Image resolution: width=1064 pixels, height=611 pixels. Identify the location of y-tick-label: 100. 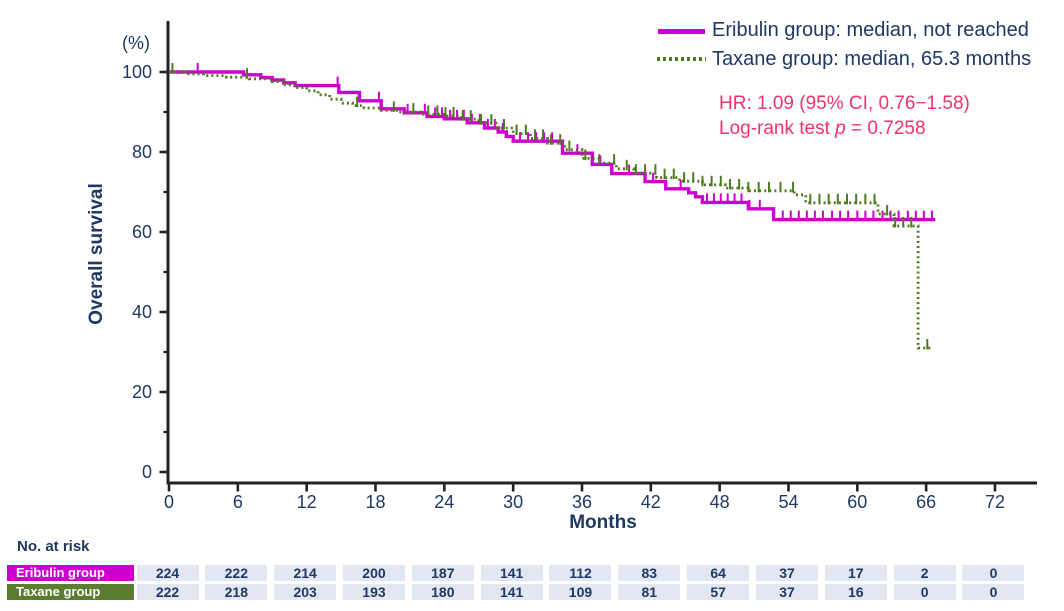
(137, 72).